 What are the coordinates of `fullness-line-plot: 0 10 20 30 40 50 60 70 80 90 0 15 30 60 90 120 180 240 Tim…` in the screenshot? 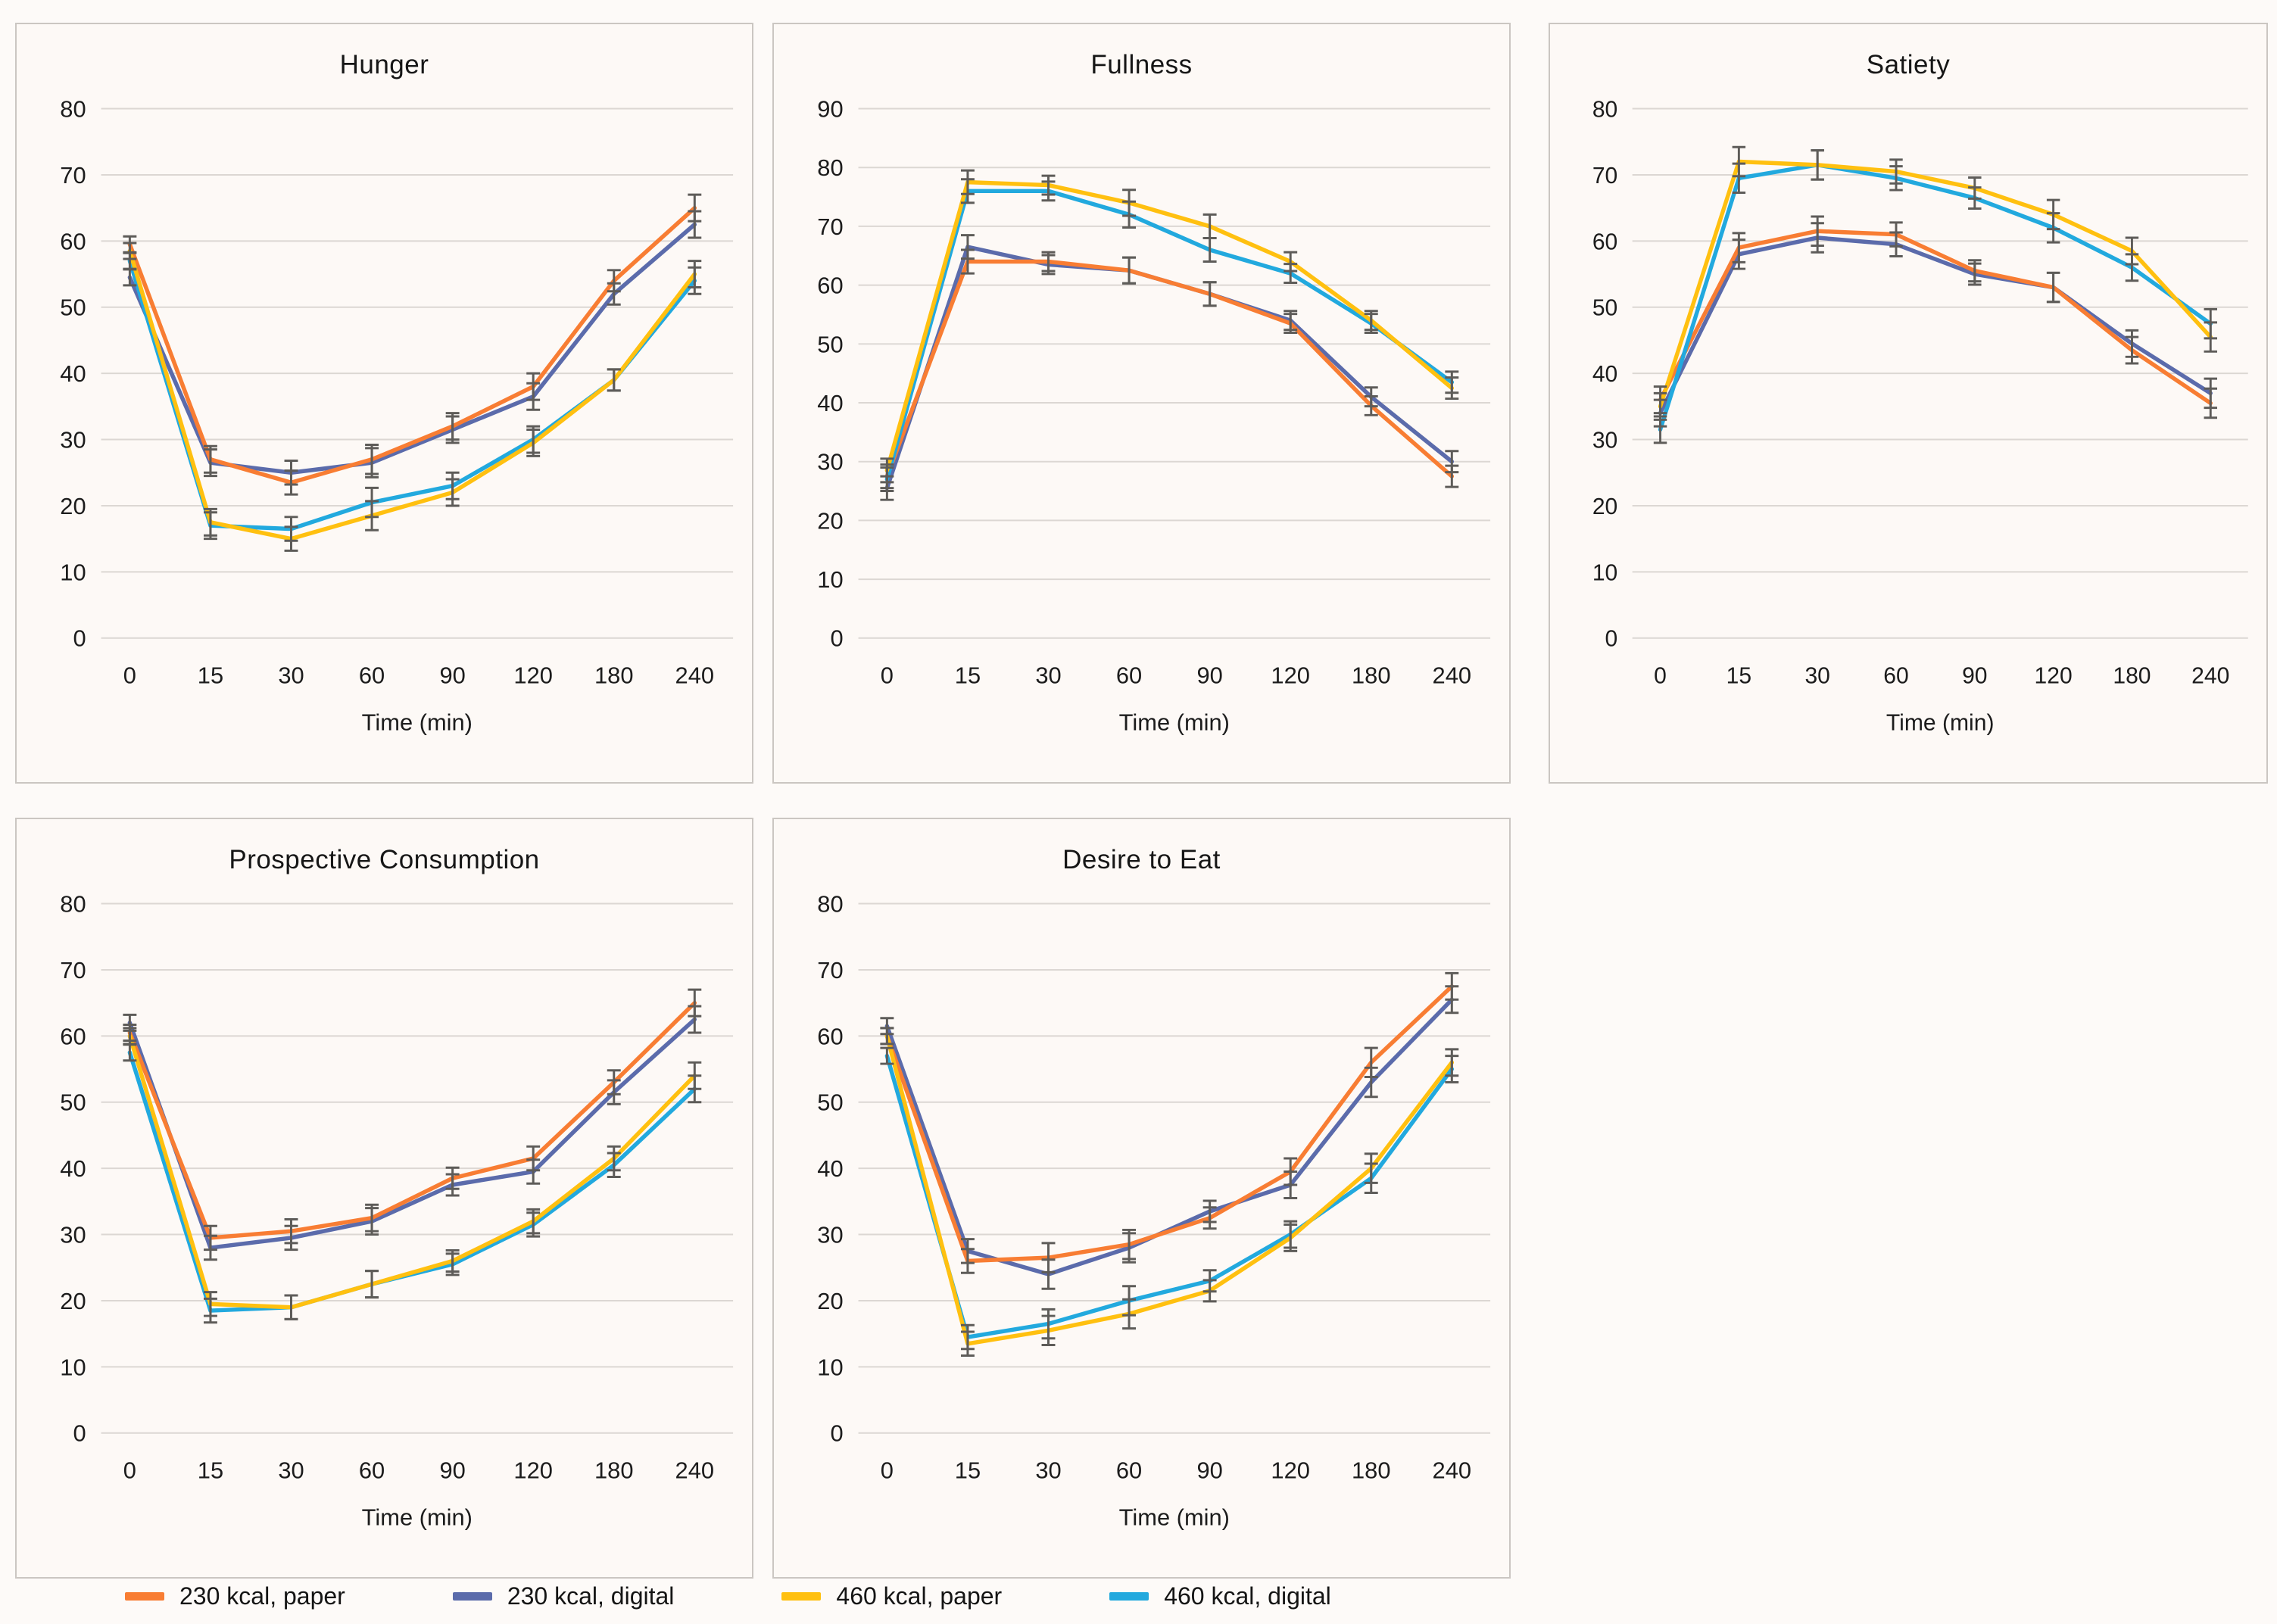 It's located at (1154, 415).